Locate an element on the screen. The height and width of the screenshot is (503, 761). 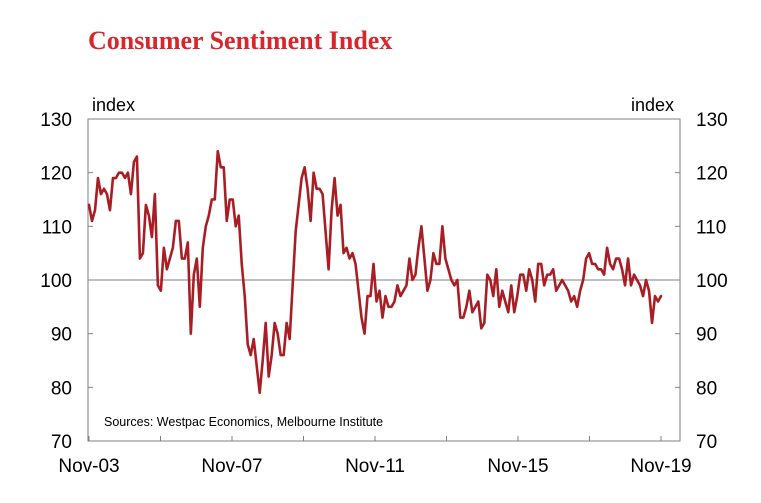
x-tick-label-Nov-11: Nov-11 is located at coordinates (375, 466).